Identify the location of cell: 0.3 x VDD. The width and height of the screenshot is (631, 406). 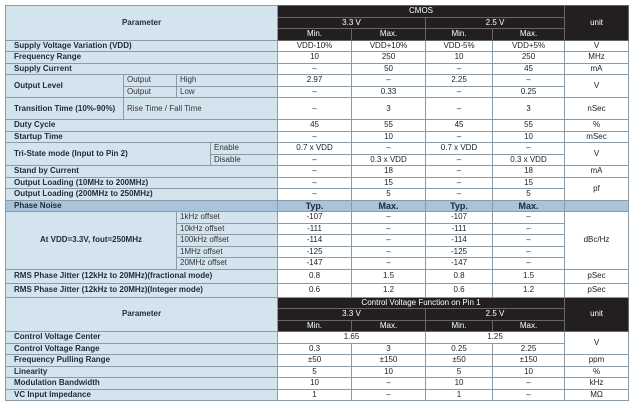
(529, 159).